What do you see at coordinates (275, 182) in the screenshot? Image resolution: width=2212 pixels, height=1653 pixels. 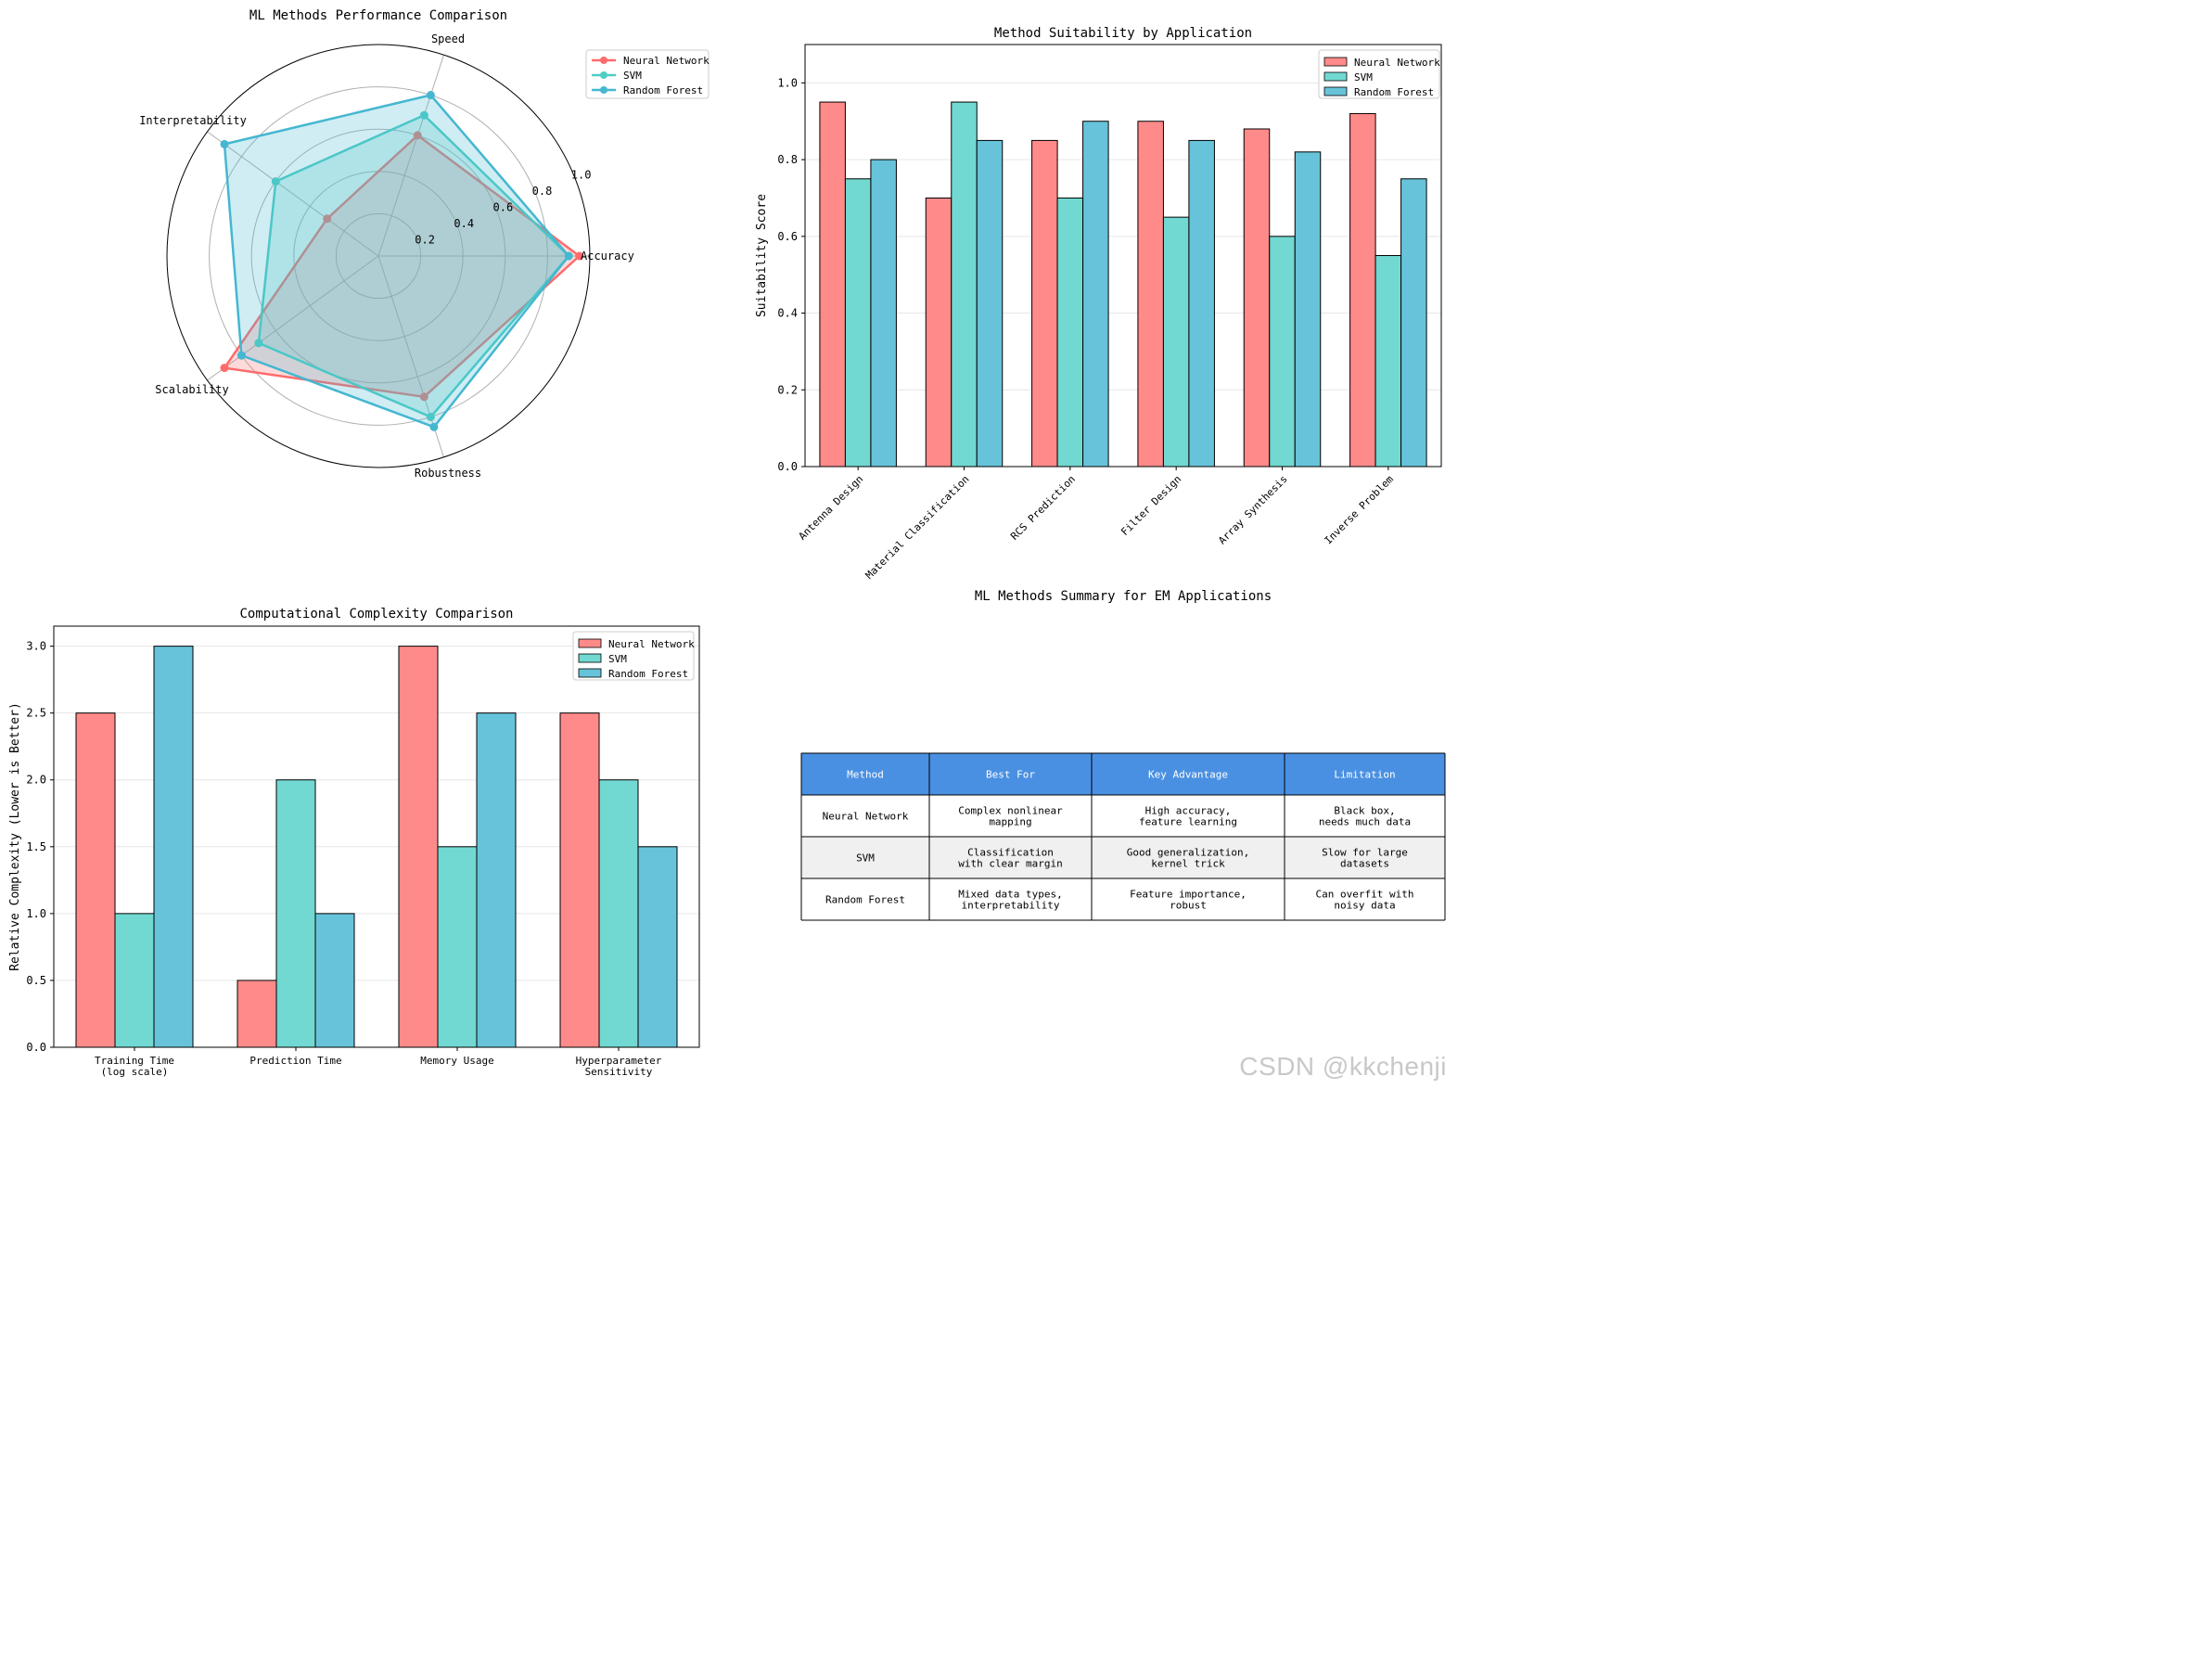 I see `radar-point-svm-interpretability` at bounding box center [275, 182].